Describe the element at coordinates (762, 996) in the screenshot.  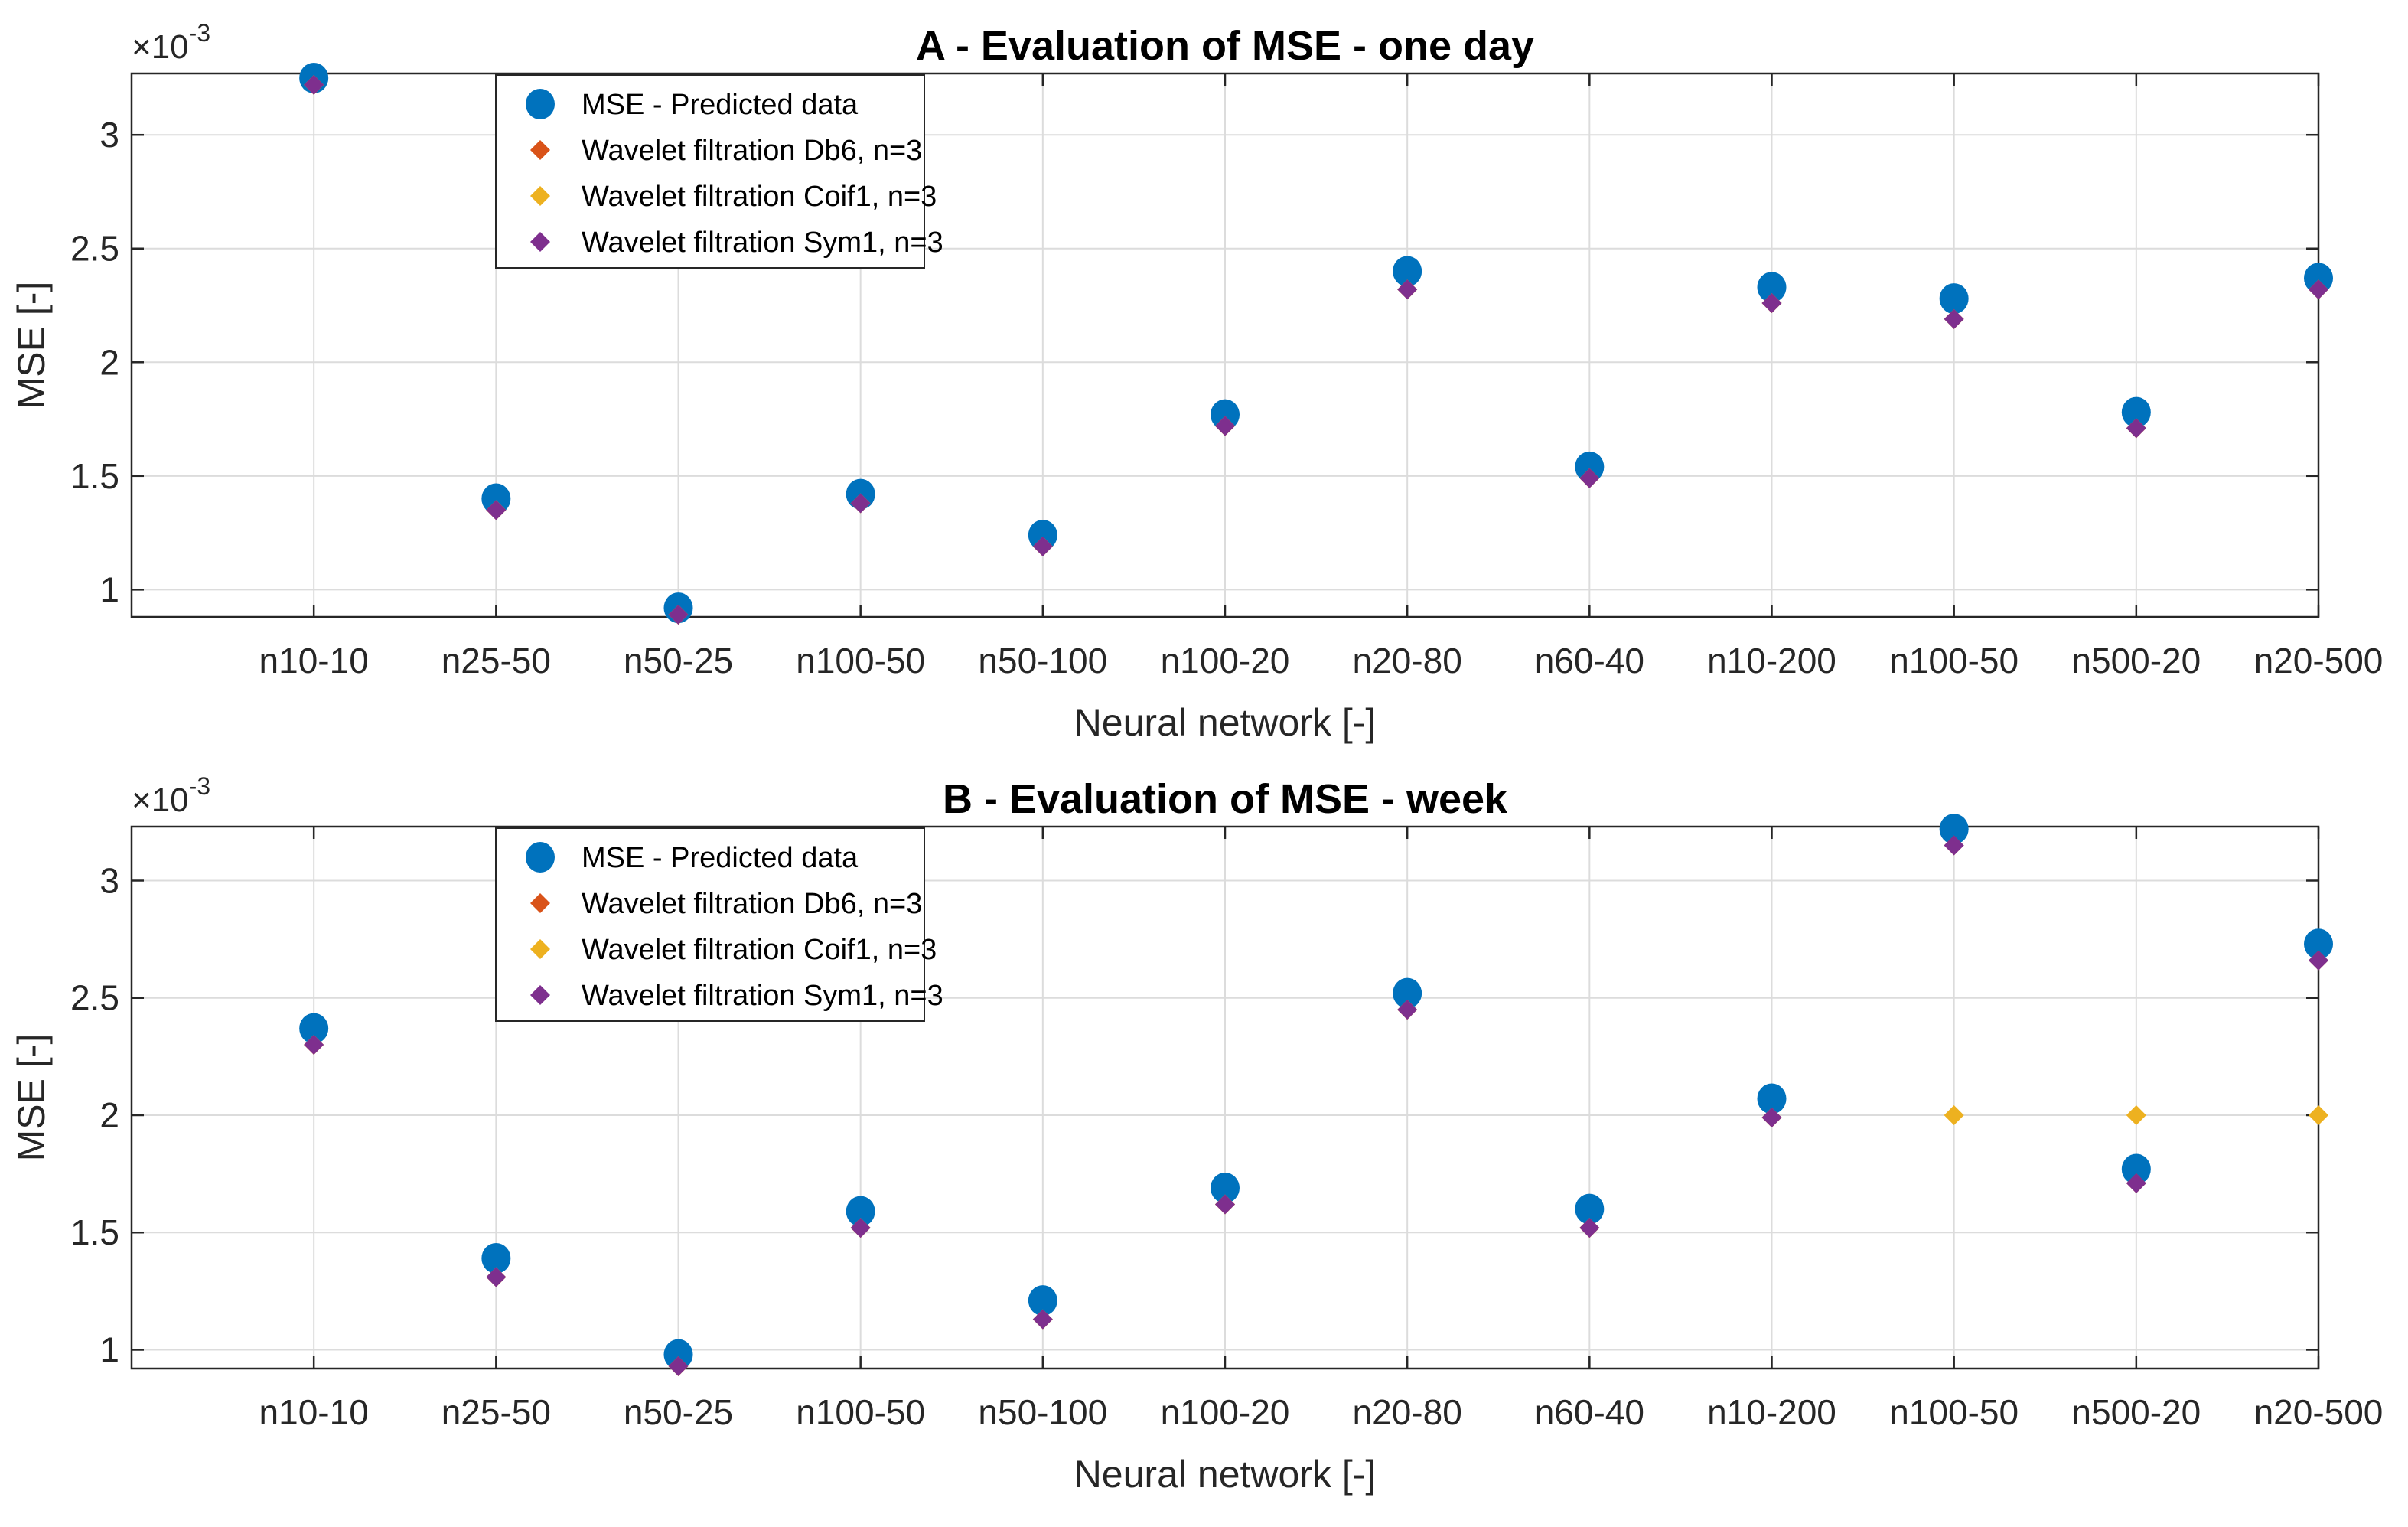
I see `chart-b-legend-label: Wavelet filtration Sym1, n=3` at that location.